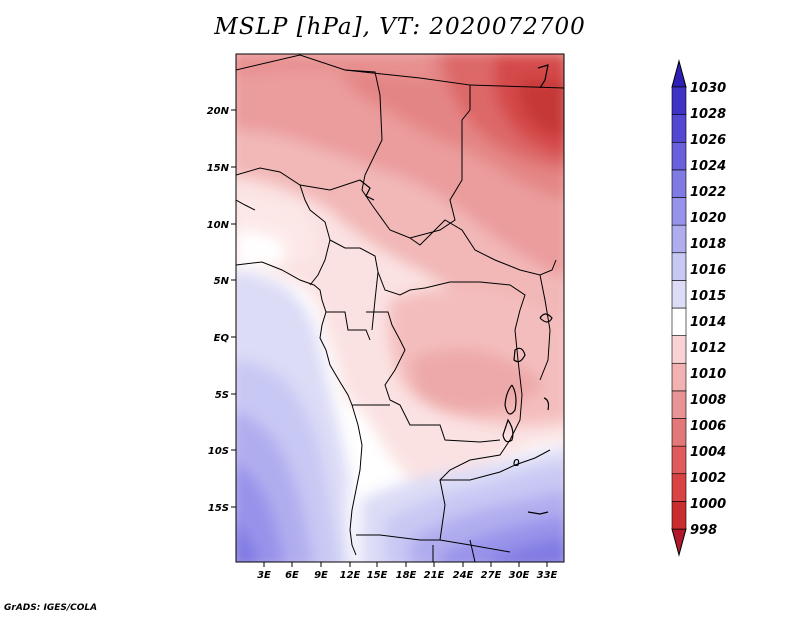  What do you see at coordinates (51, 608) in the screenshot?
I see `grads-credit: GrADS: IGES/COLA` at bounding box center [51, 608].